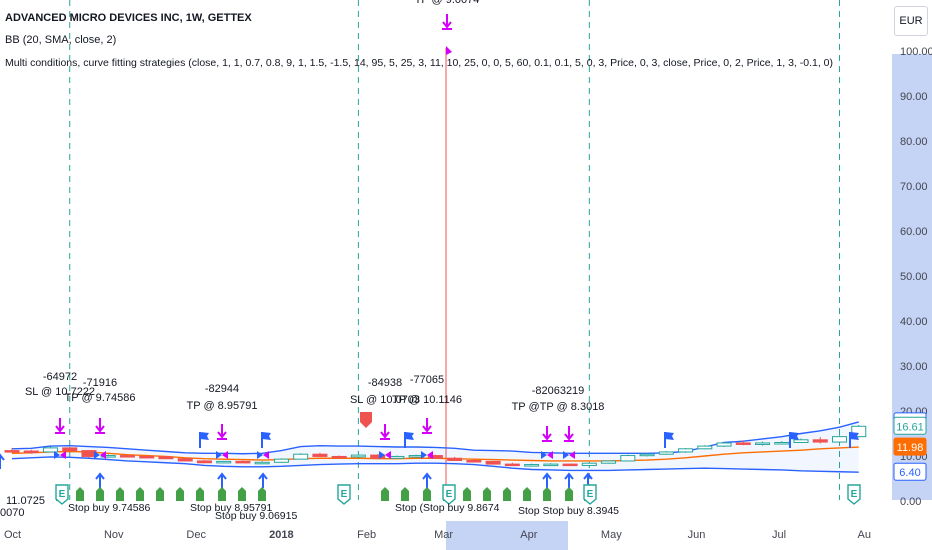  I want to click on x-tick-label: Nov, so click(114, 535).